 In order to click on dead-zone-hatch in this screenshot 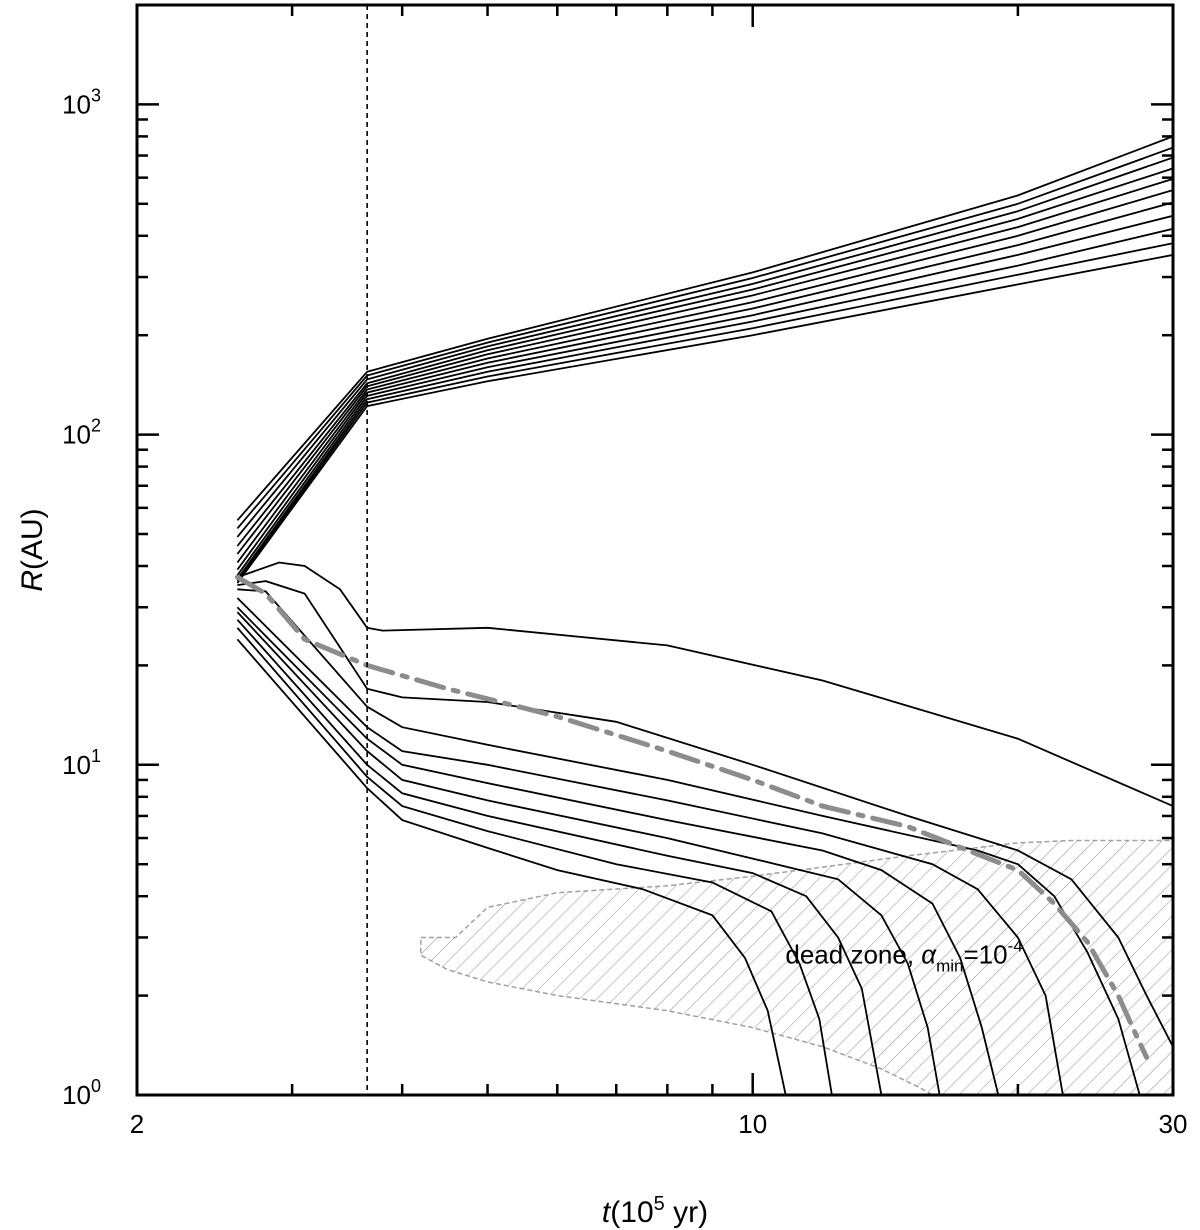, I will do `click(796, 967)`.